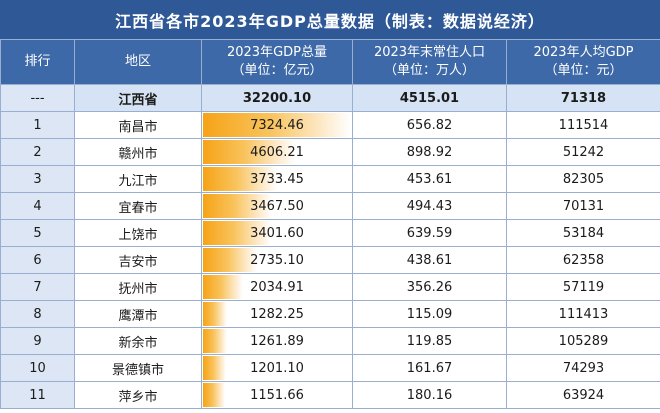  I want to click on total-gdp: 32200.10, so click(277, 98).